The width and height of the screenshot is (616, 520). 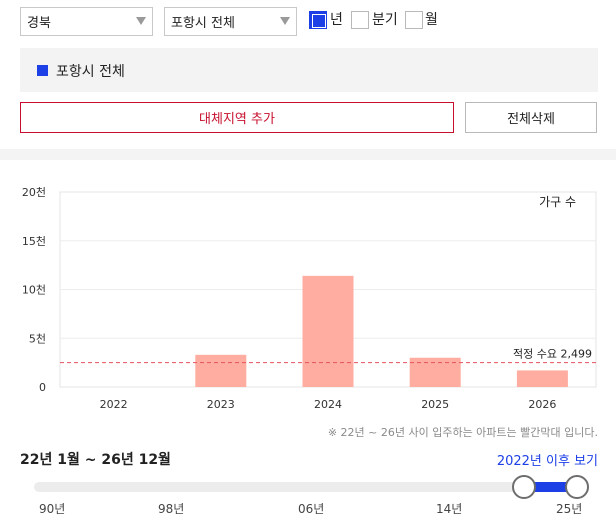 I want to click on slider-tick-label: 25년, so click(x=569, y=509).